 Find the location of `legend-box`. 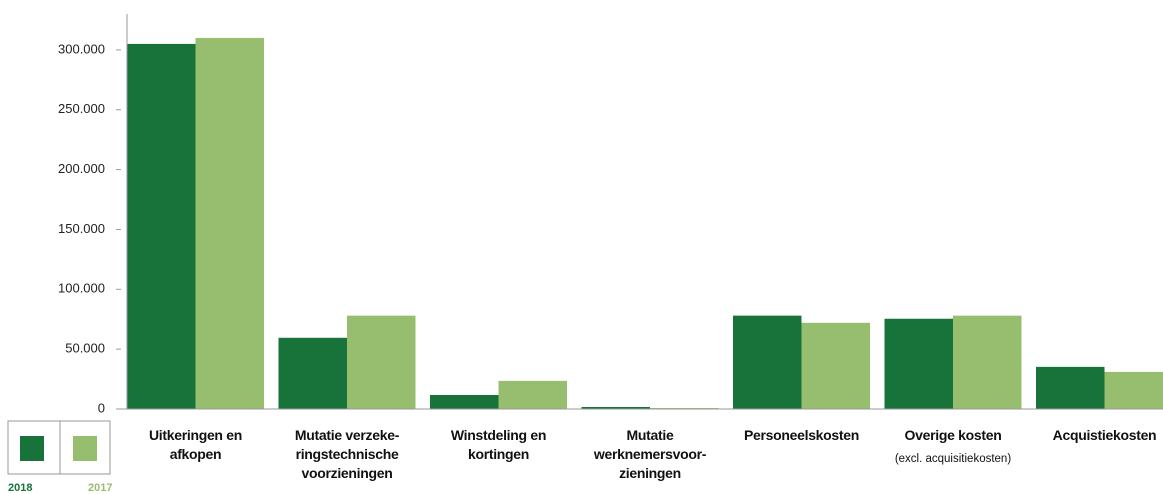

legend-box is located at coordinates (59, 447).